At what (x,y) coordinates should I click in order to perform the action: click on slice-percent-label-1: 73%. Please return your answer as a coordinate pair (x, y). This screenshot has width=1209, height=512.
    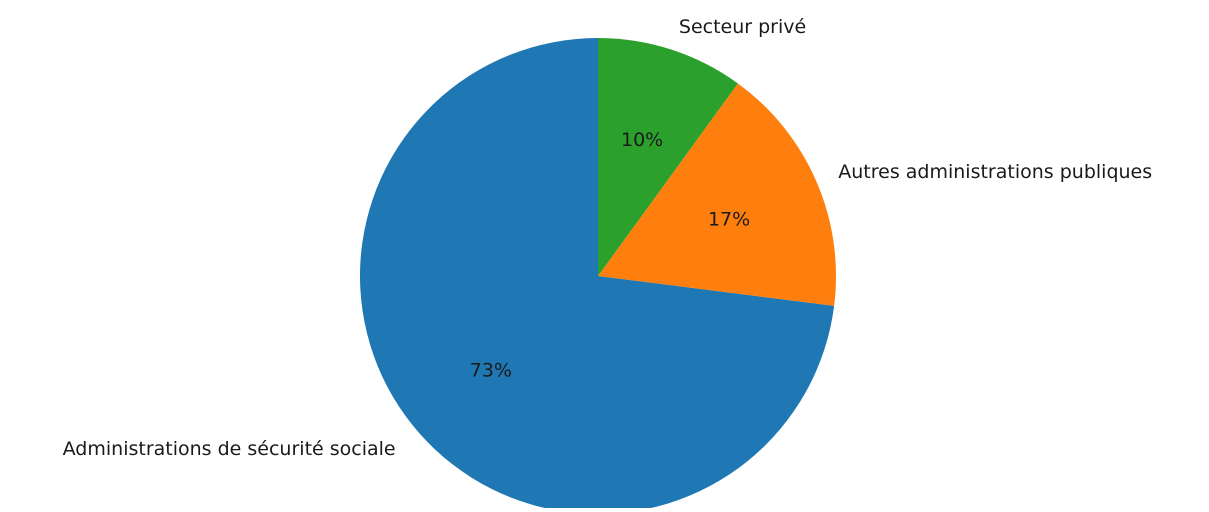
    Looking at the image, I should click on (491, 370).